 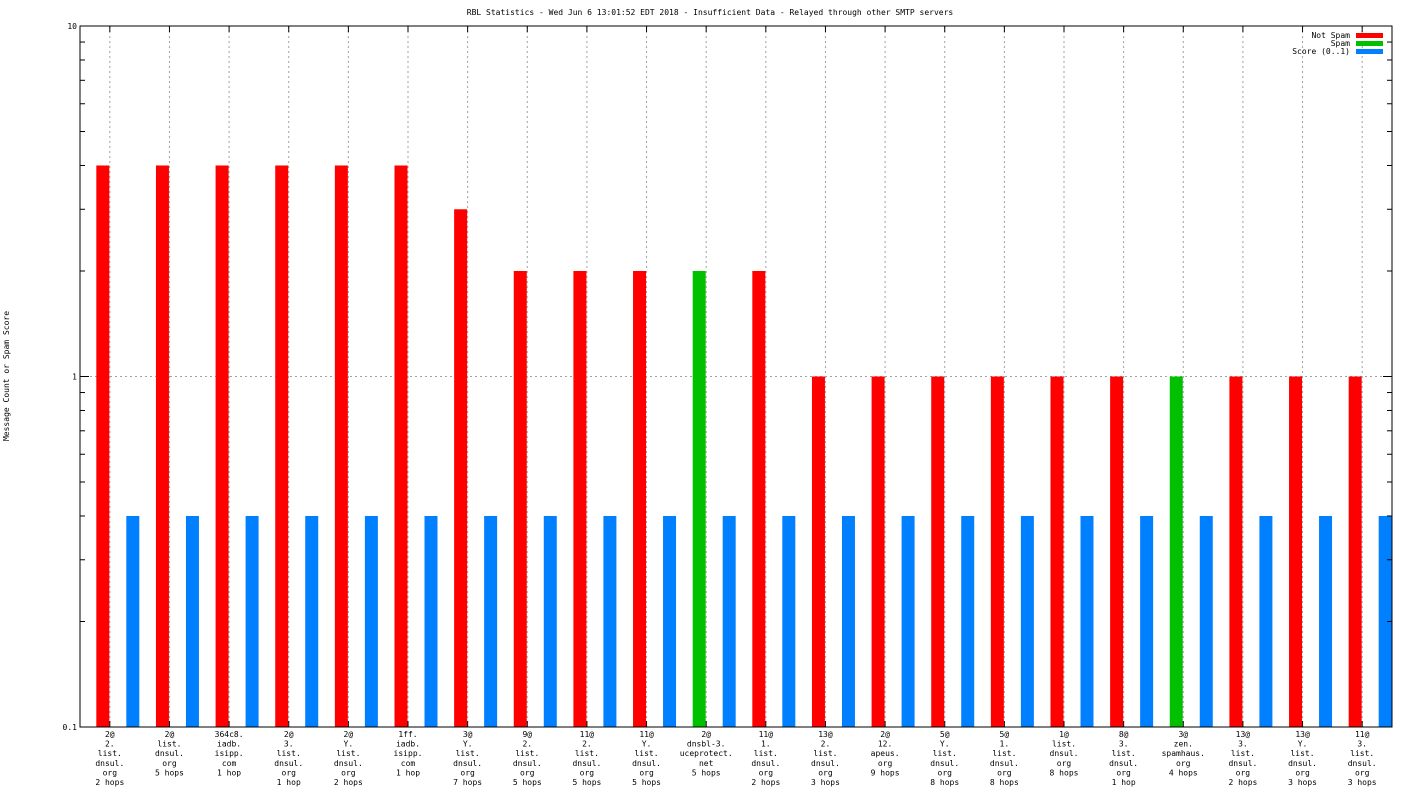 I want to click on x-tick-label-line: 7 hops, so click(x=467, y=782).